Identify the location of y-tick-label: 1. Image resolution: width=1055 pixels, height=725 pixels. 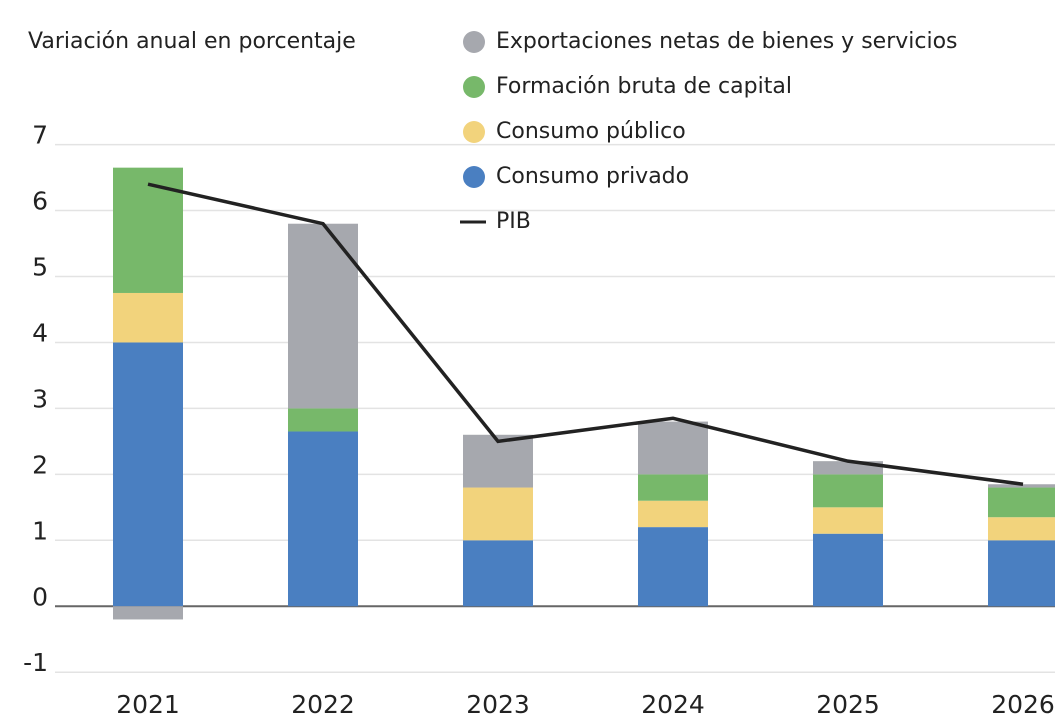
(40, 530).